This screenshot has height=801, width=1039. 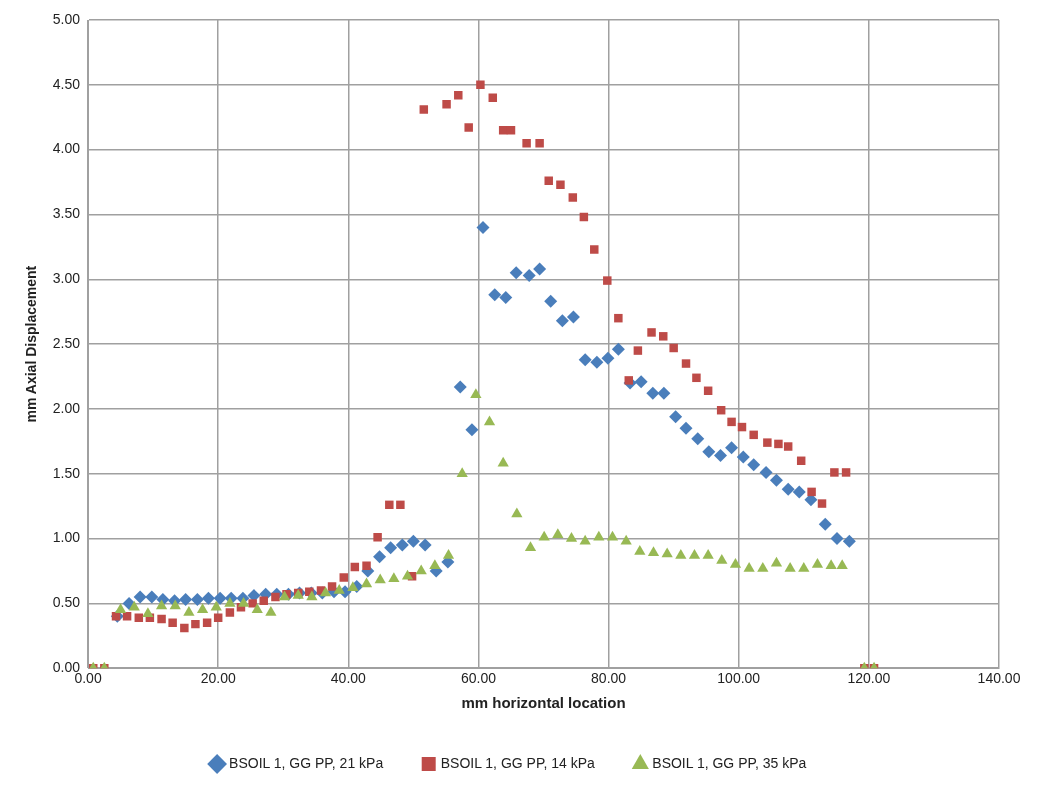 What do you see at coordinates (66, 83) in the screenshot?
I see `y-tick-label: 4.50` at bounding box center [66, 83].